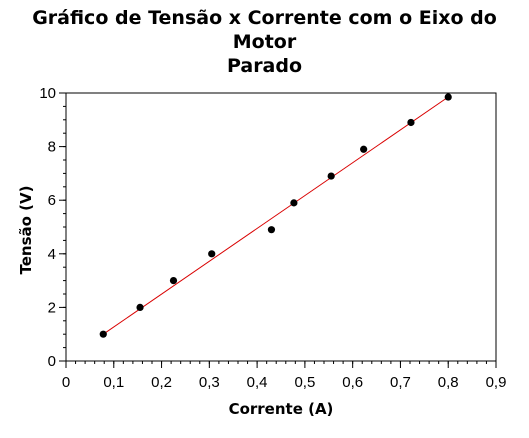  Describe the element at coordinates (352, 382) in the screenshot. I see `x-tick-label: 0,6` at that location.